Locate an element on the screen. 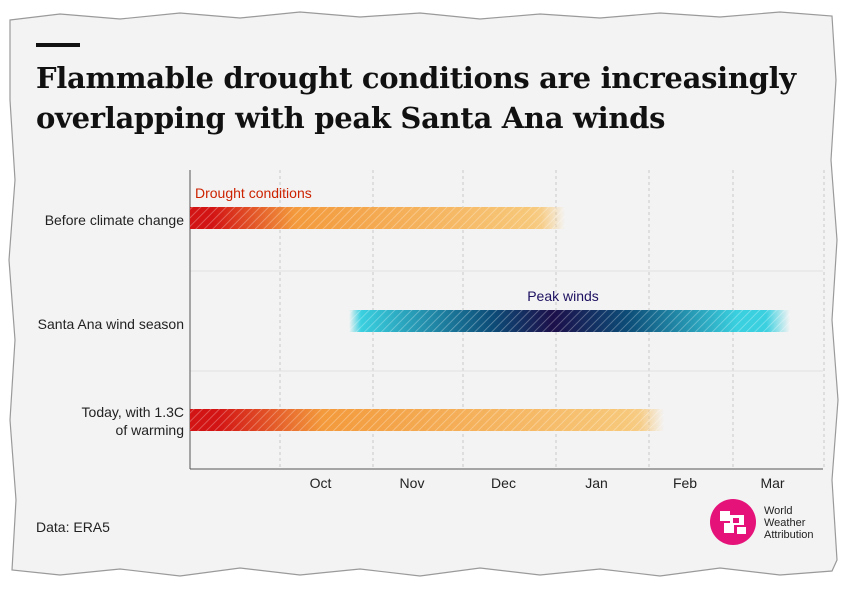 Image resolution: width=850 pixels, height=593 pixels. row-label-before: Before climate change is located at coordinates (114, 220).